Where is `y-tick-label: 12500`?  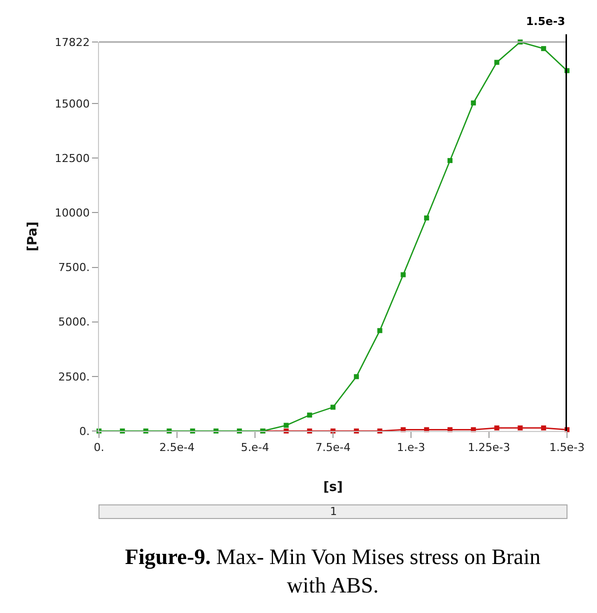 y-tick-label: 12500 is located at coordinates (72, 159).